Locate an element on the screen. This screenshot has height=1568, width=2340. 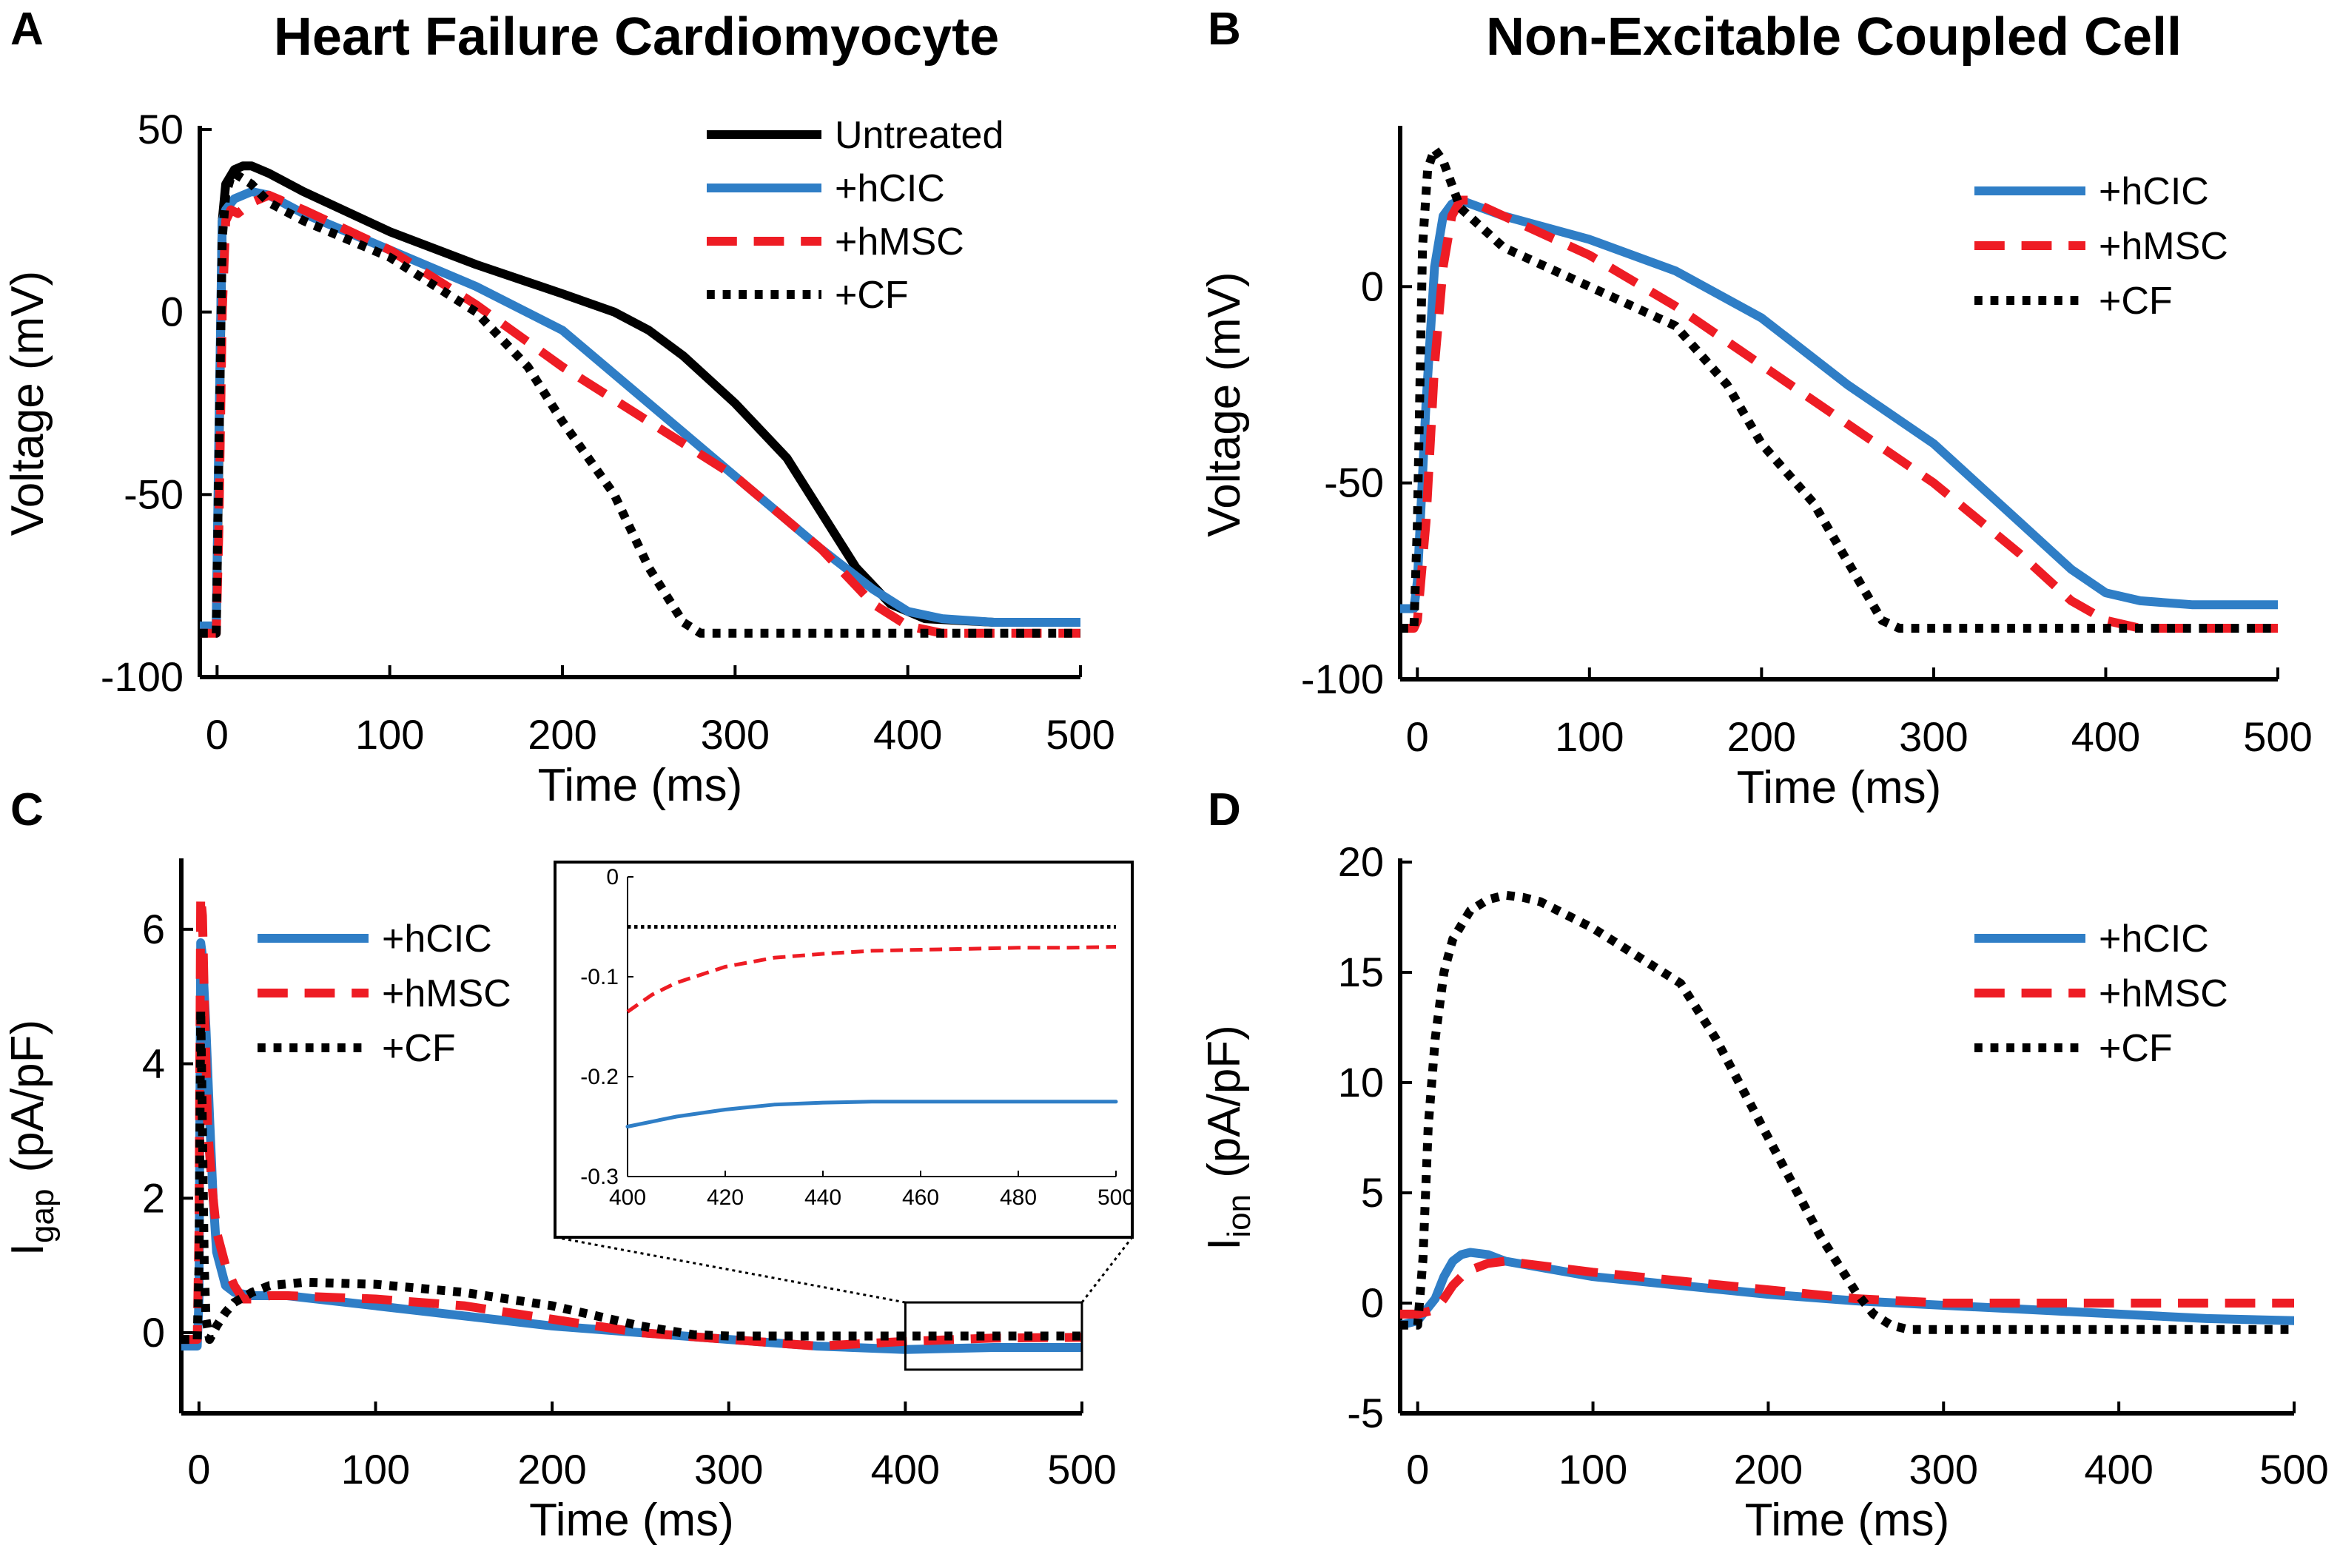
y-tick-label: 2 is located at coordinates (153, 1197).